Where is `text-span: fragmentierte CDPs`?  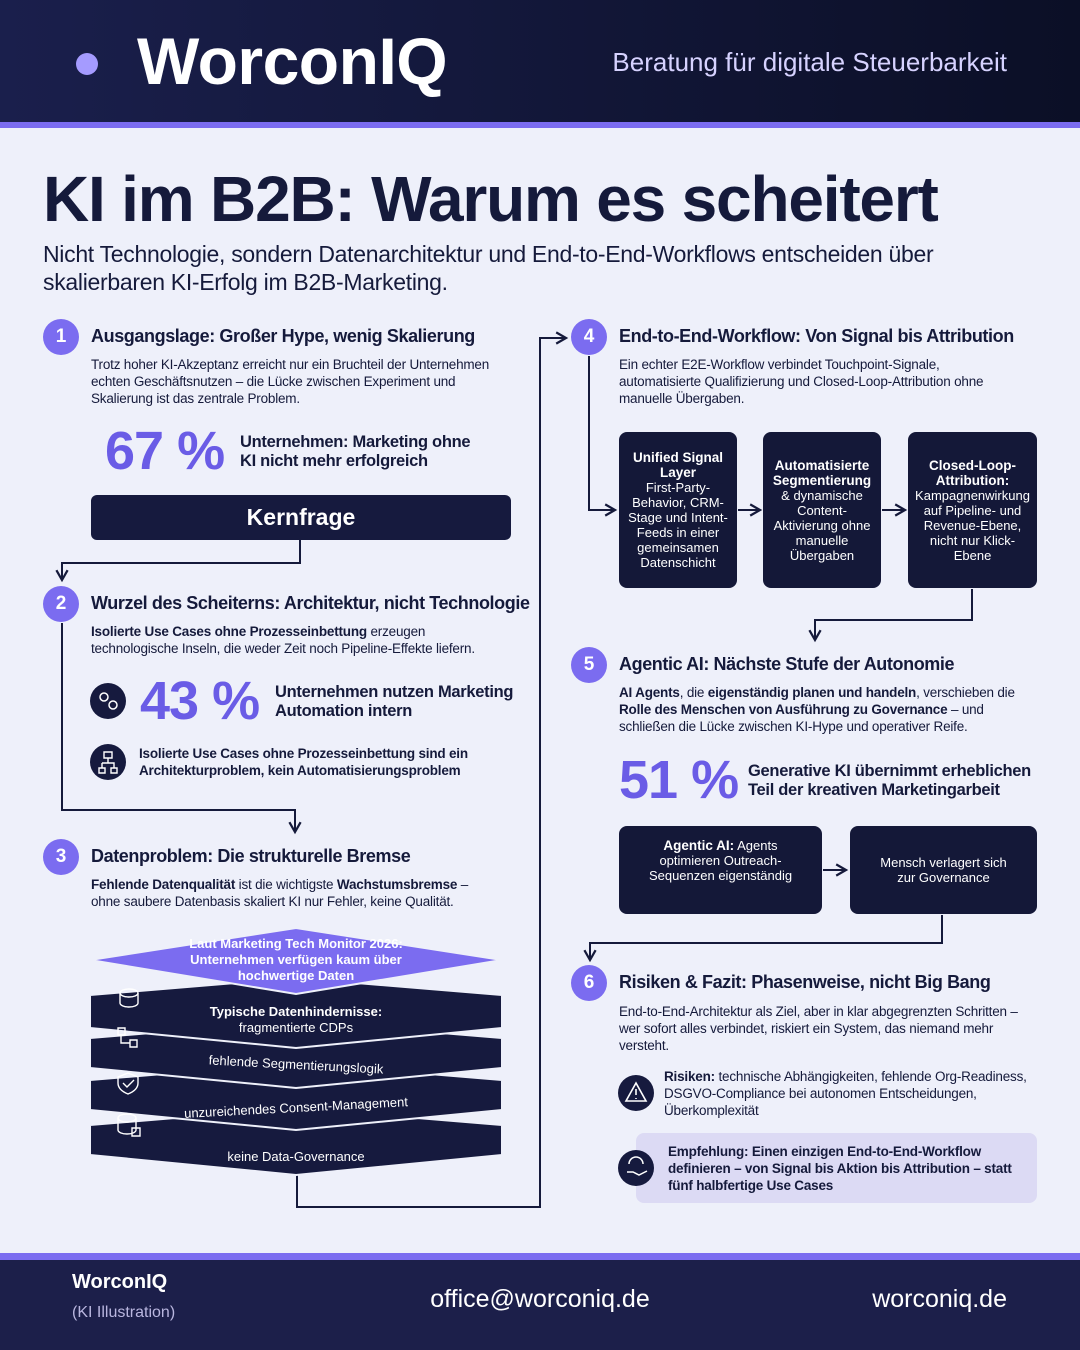
text-span: fragmentierte CDPs is located at coordinates (296, 1027).